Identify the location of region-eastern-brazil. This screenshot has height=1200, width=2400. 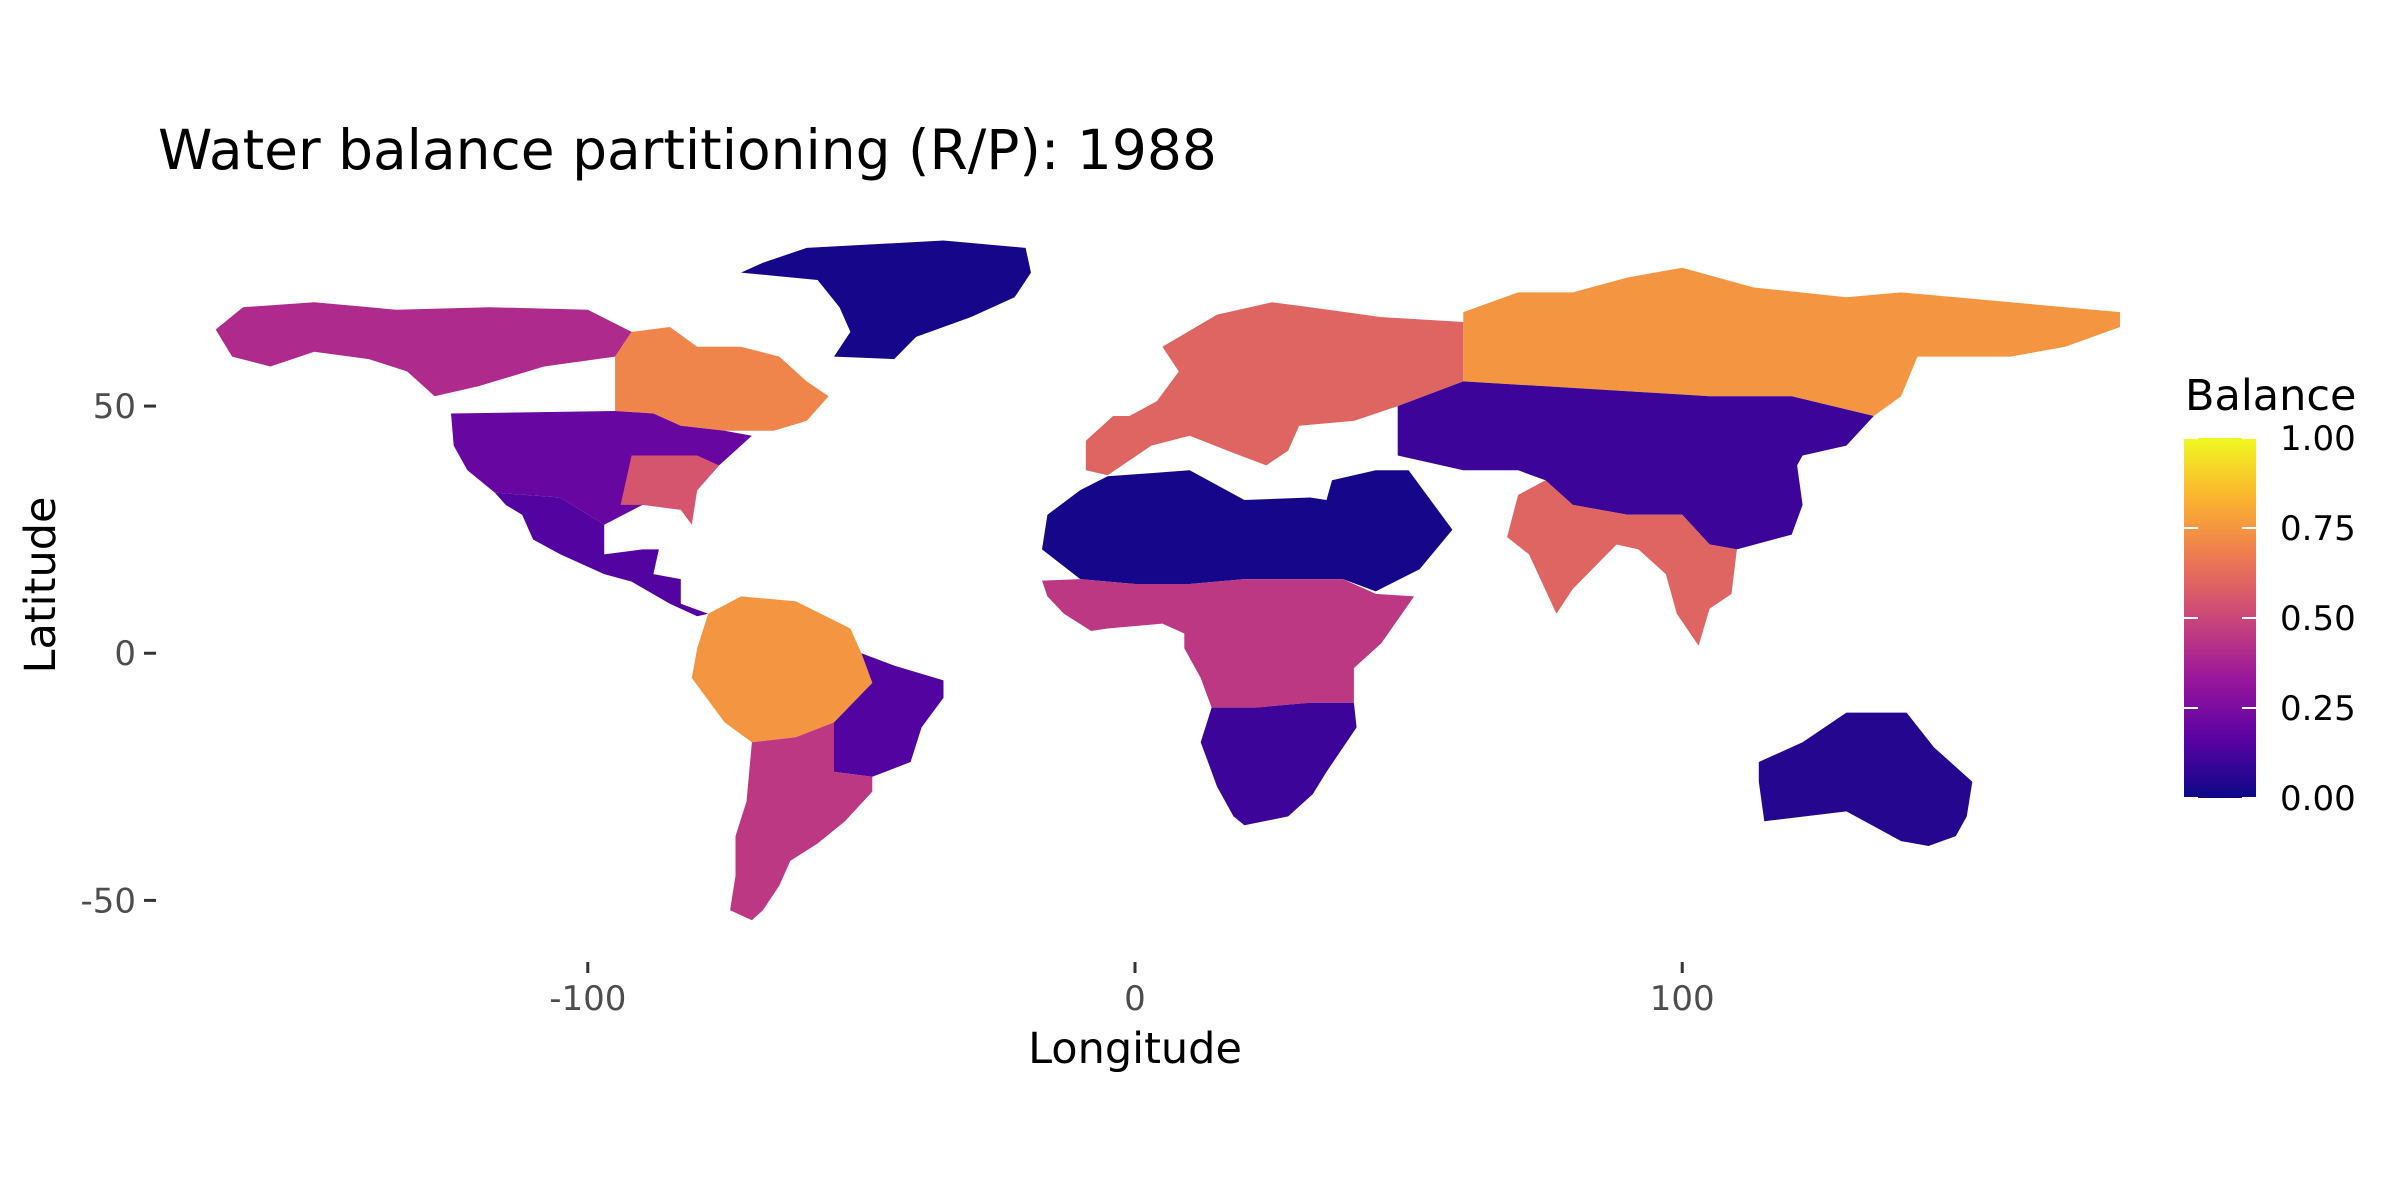
(889, 715).